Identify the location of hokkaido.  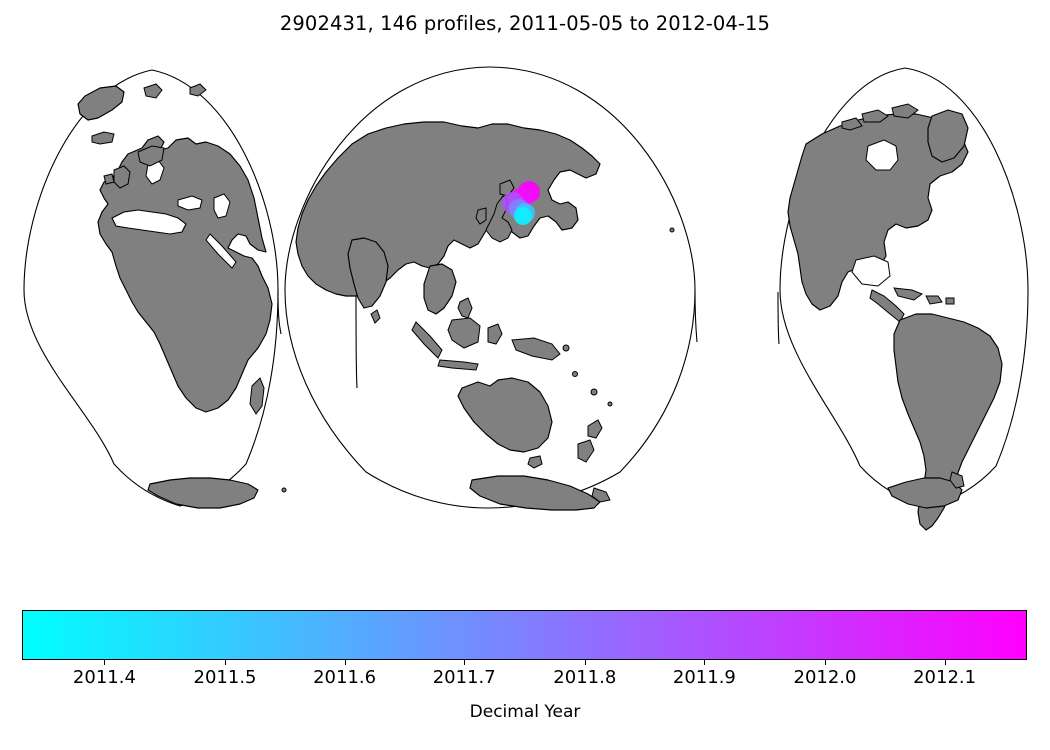
(507, 188).